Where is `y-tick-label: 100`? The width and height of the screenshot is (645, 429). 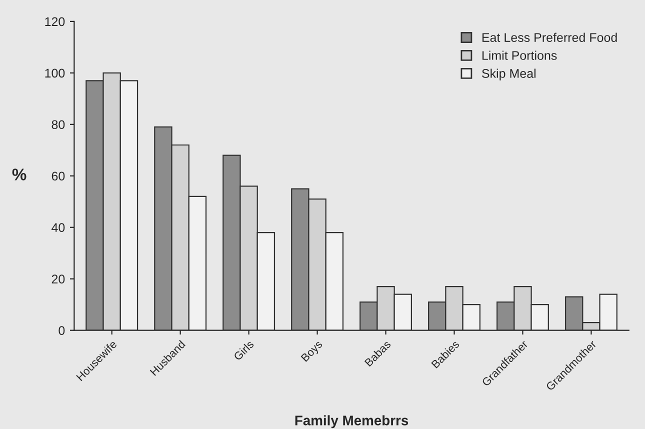 y-tick-label: 100 is located at coordinates (55, 73).